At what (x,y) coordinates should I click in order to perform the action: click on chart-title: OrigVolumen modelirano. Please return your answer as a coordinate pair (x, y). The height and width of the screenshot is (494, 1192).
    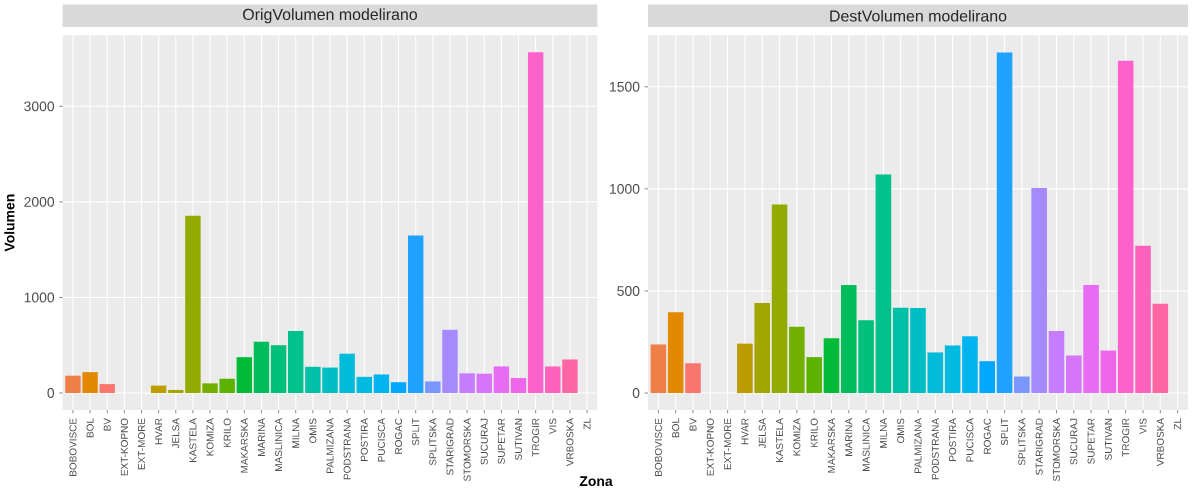
    Looking at the image, I should click on (330, 16).